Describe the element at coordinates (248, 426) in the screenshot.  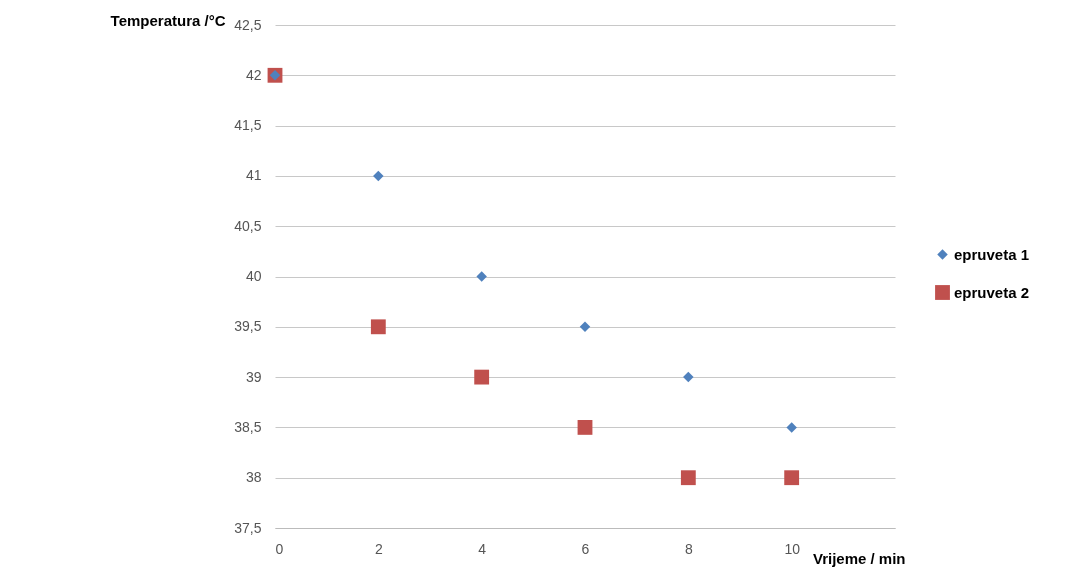
I see `y-tick-label: 38,5` at that location.